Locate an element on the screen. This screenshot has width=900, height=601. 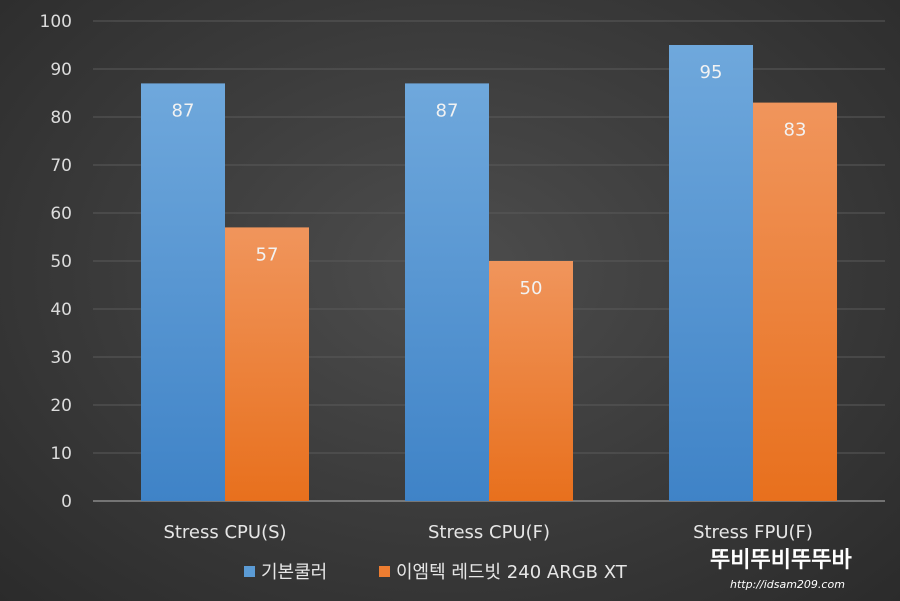
watermark-url: http://idsam209.com is located at coordinates (787, 584).